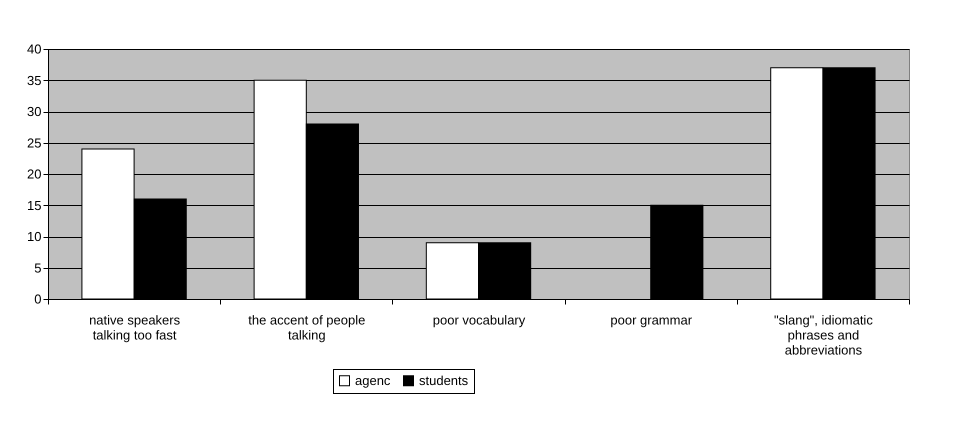  I want to click on y-tick-label: 15, so click(34, 205).